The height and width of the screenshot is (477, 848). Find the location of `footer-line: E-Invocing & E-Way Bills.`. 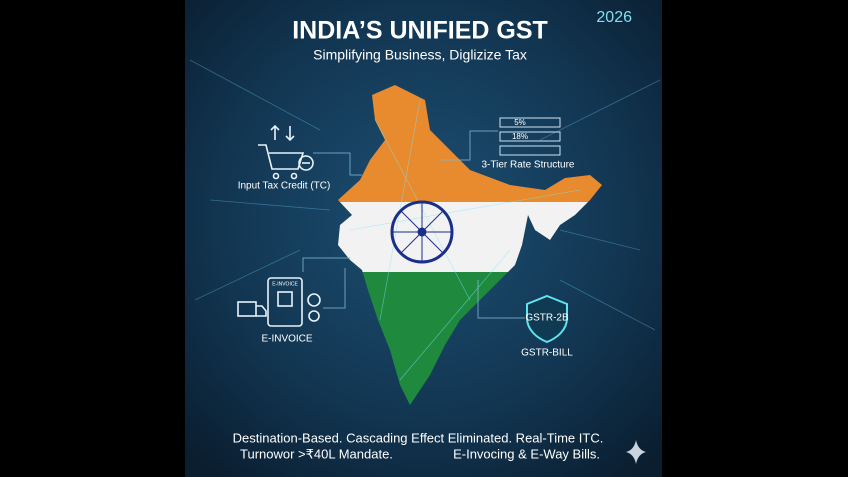

footer-line: E-Invocing & E-Way Bills. is located at coordinates (526, 453).